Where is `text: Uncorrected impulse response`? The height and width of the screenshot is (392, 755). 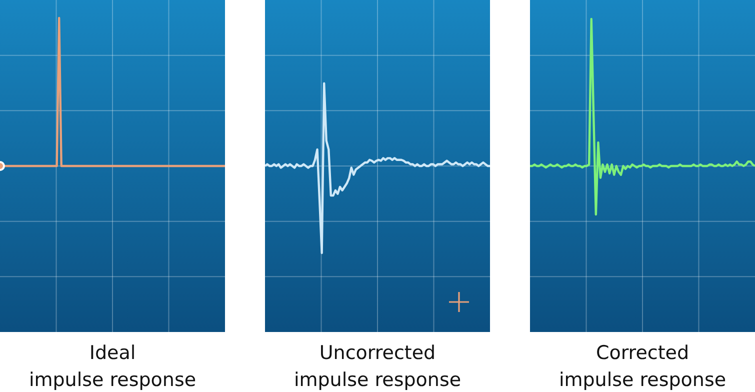
text: Uncorrected impulse response is located at coordinates (377, 366).